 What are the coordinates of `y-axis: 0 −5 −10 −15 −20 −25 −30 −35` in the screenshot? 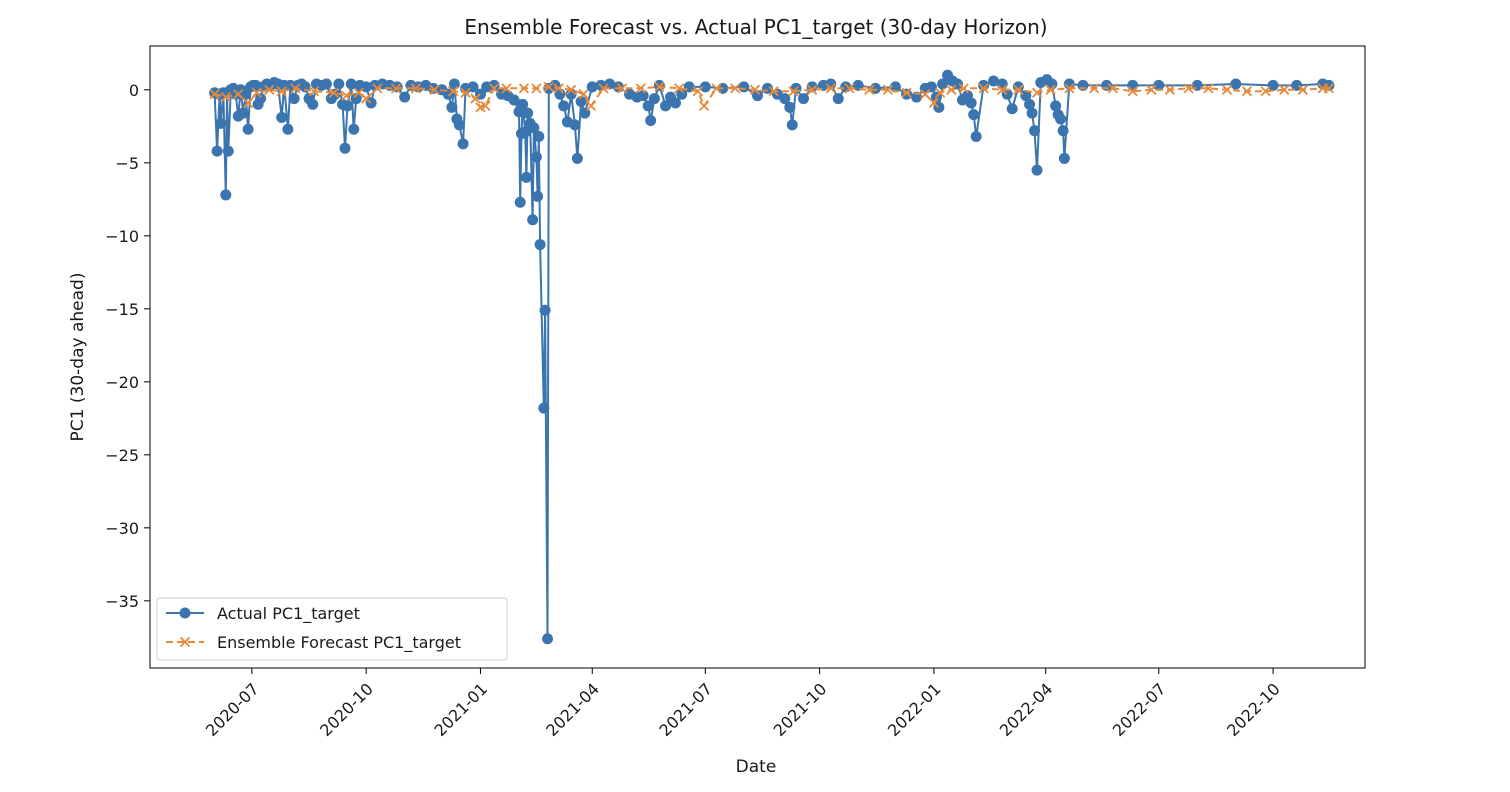 It's located at (127, 346).